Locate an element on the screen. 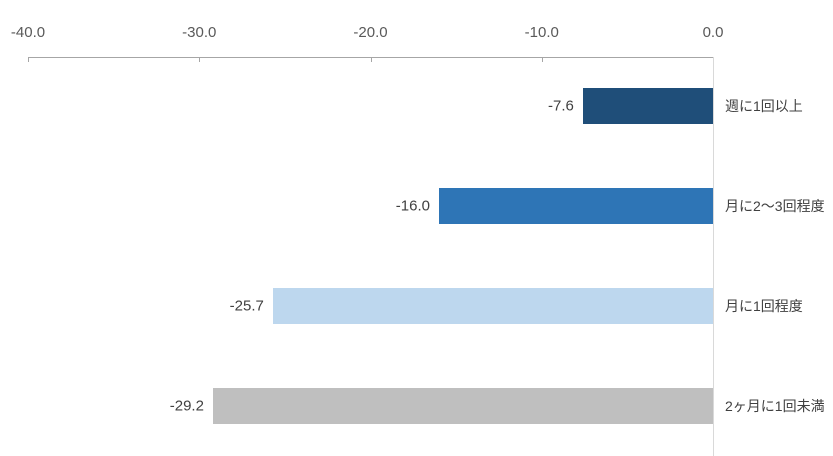 The width and height of the screenshot is (833, 456). zero-baseline is located at coordinates (713, 256).